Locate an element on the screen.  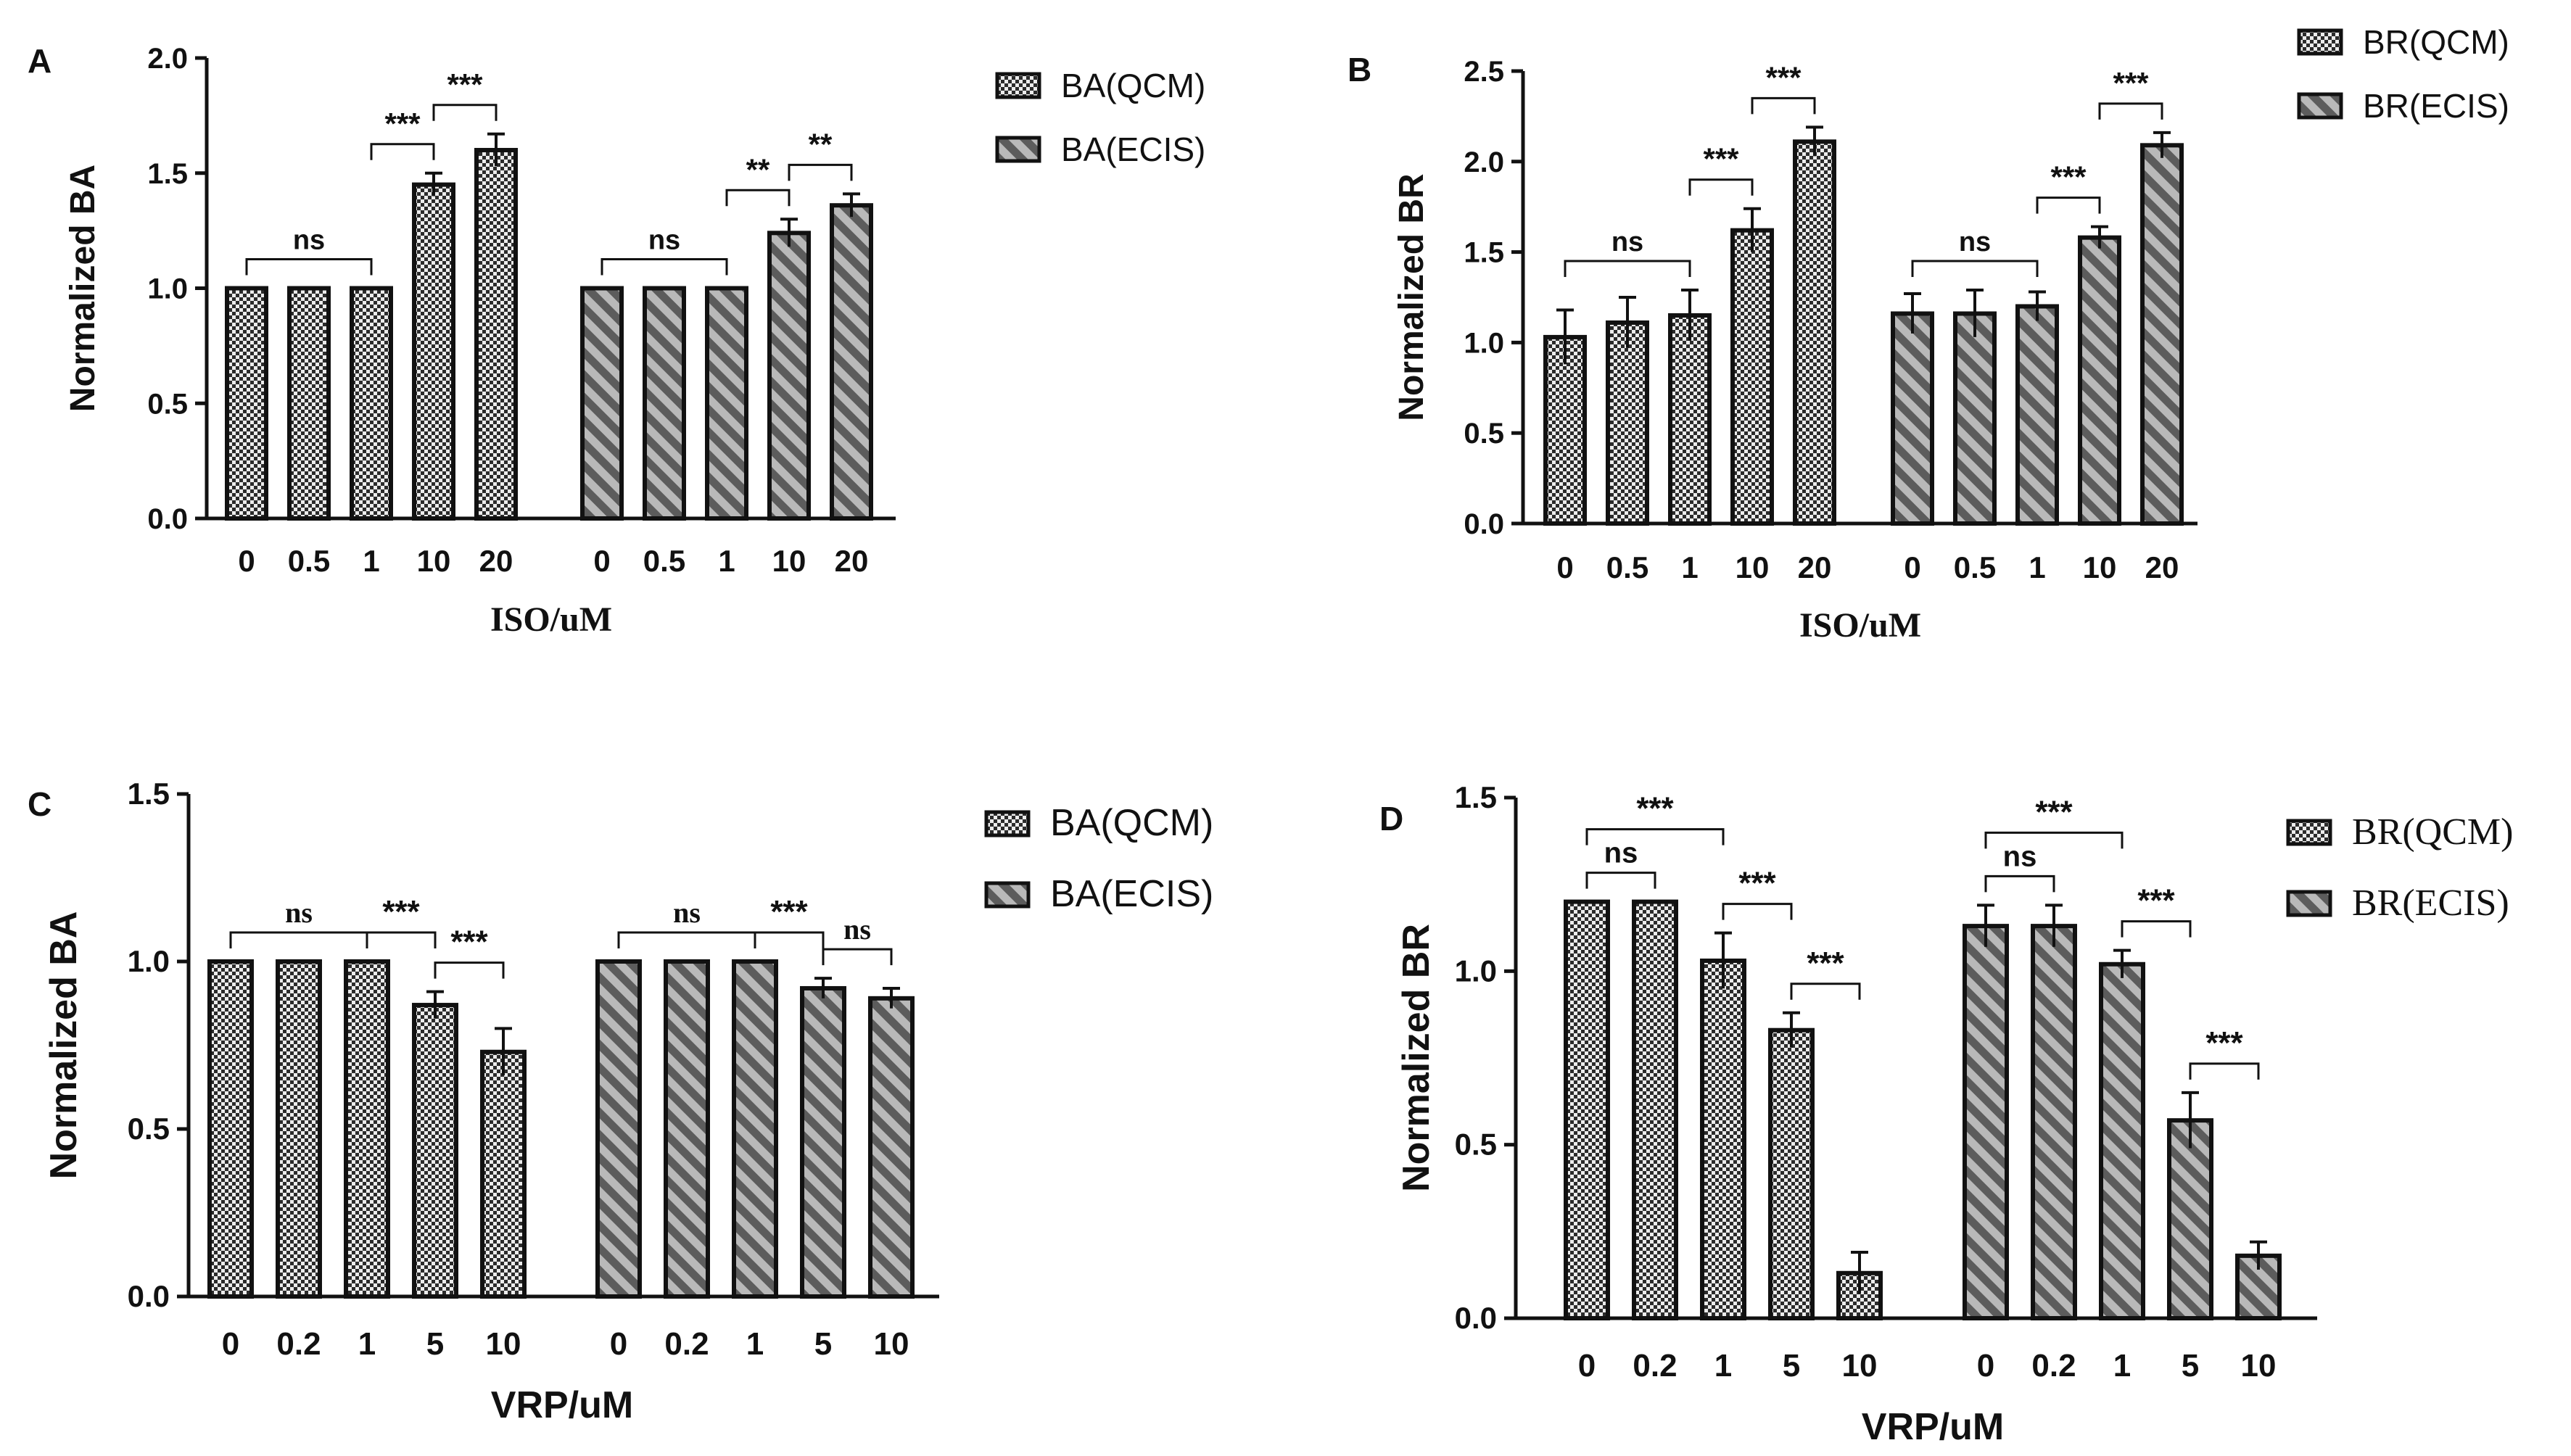
y-tick-label: 1.5 is located at coordinates (1484, 253).